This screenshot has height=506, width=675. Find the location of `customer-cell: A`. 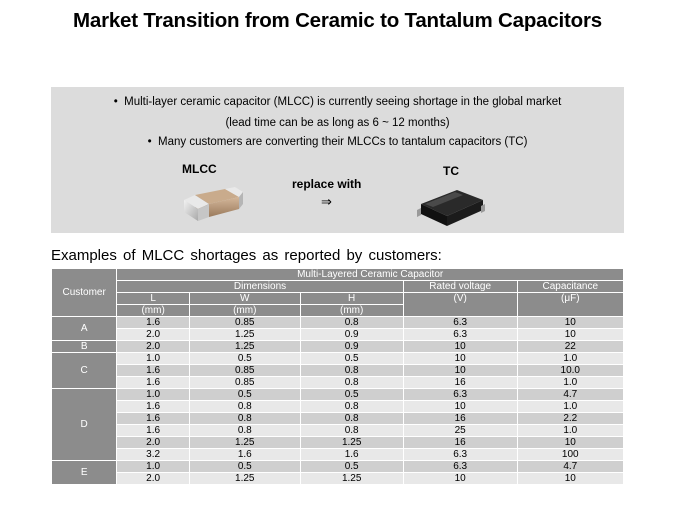

customer-cell: A is located at coordinates (84, 328).